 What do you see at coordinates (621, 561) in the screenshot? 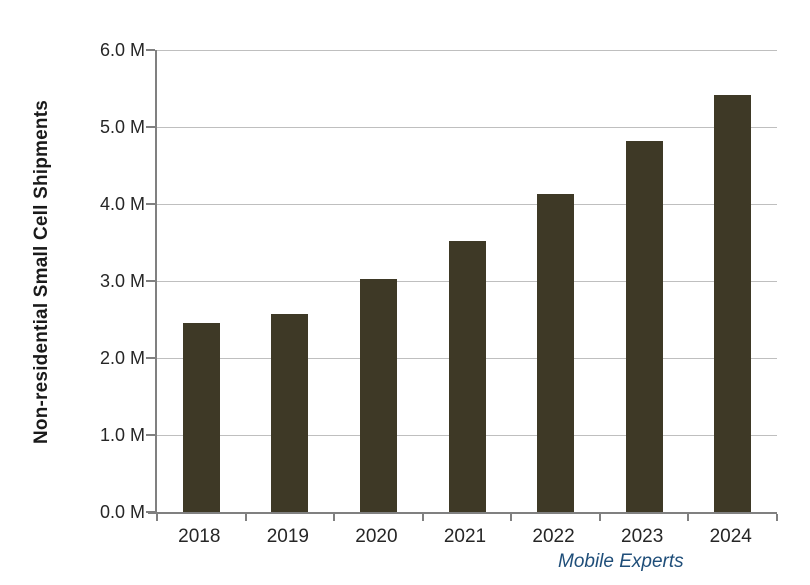
I see `source-credit: Mobile Experts` at bounding box center [621, 561].